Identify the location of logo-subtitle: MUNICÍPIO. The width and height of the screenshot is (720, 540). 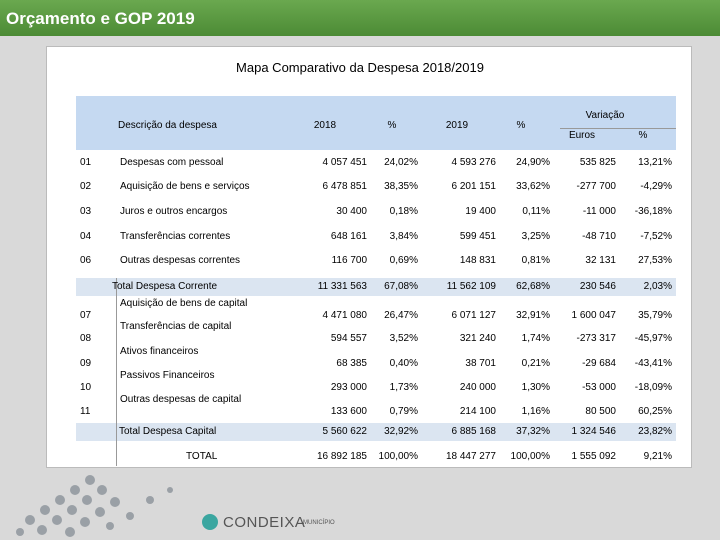
(319, 523).